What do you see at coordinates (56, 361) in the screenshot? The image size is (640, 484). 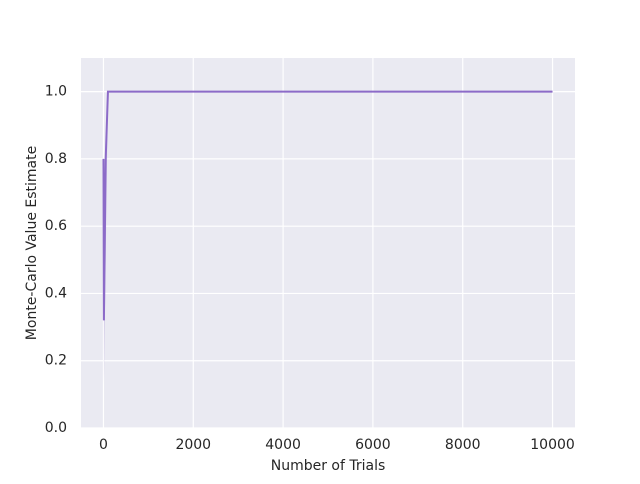 I see `y-tick-label: 0.2` at bounding box center [56, 361].